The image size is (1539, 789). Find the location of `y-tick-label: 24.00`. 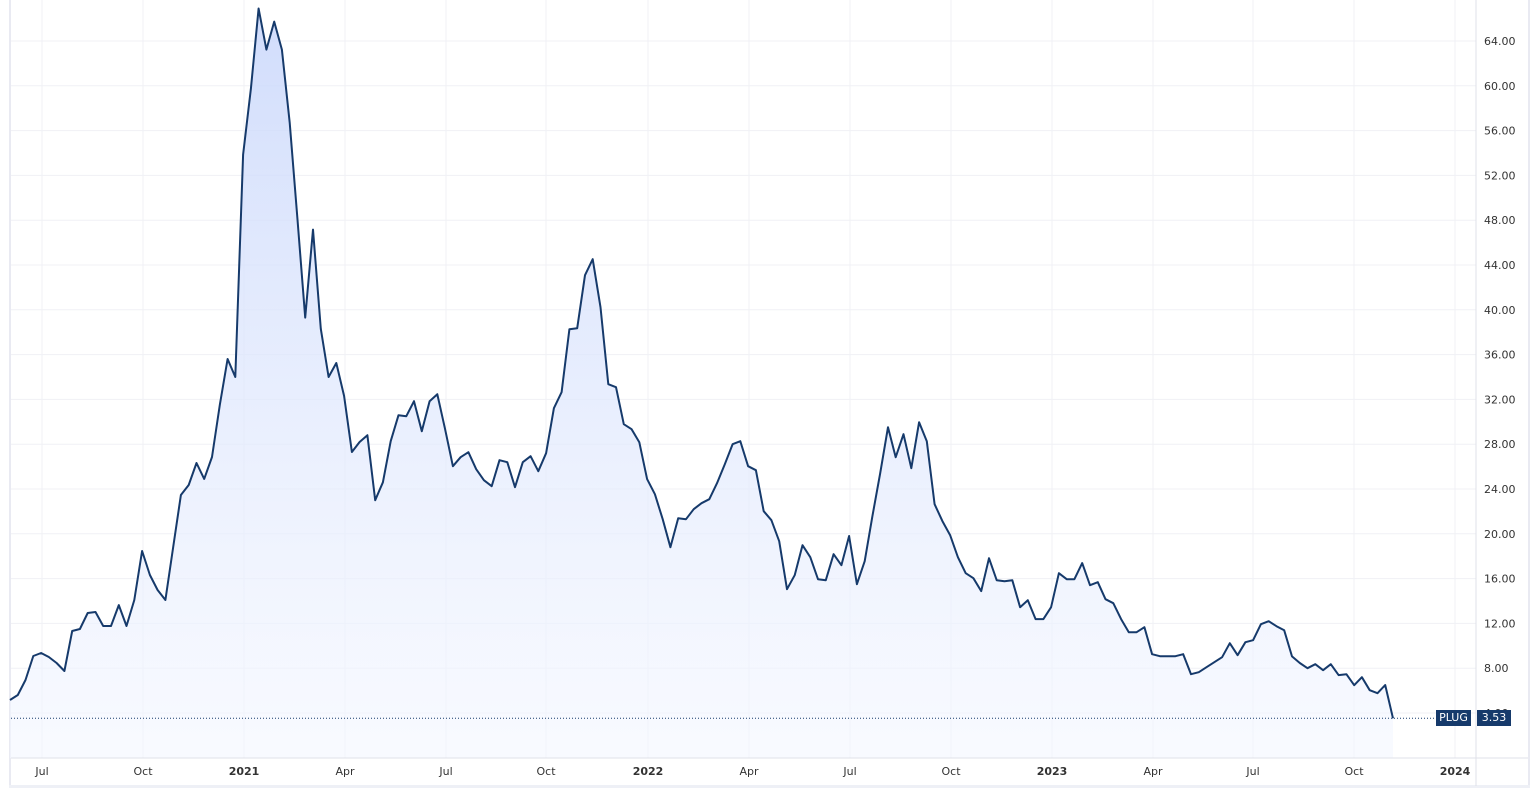

y-tick-label: 24.00 is located at coordinates (1500, 489).